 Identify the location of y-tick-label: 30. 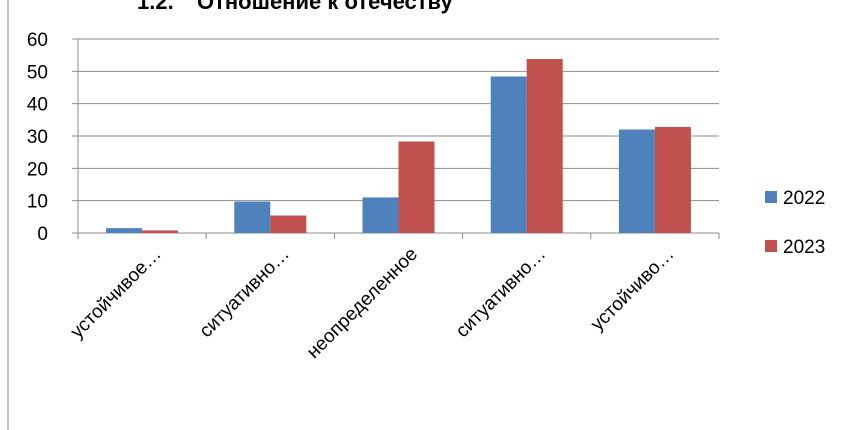
(37, 137).